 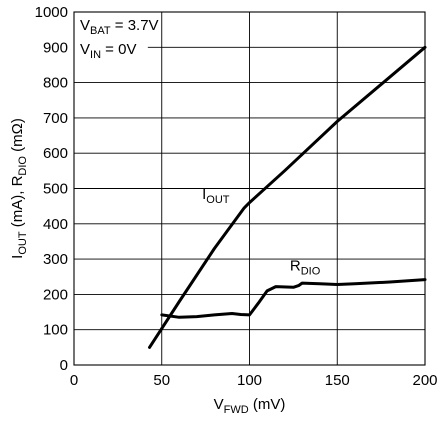 I want to click on y-axis-label-part-3: DIO, so click(x=23, y=166).